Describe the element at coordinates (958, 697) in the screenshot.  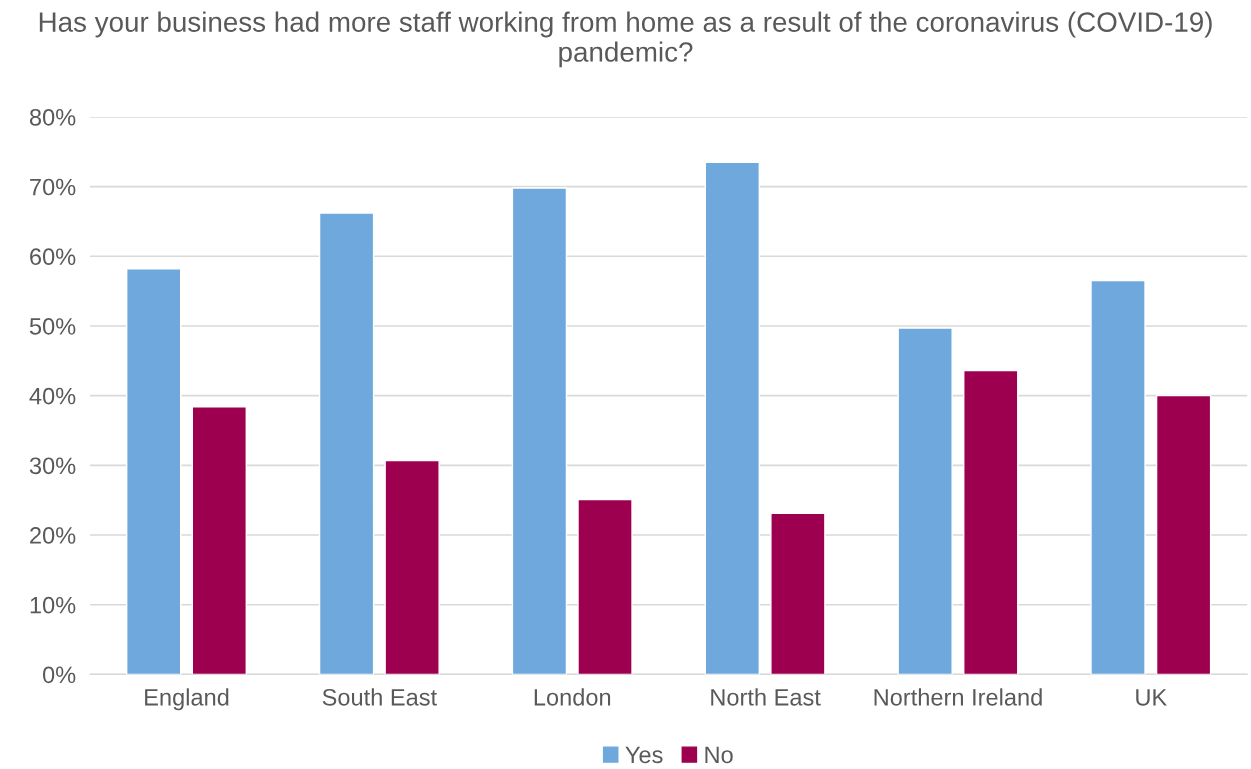
I see `x-tick-label: Northern Ireland` at that location.